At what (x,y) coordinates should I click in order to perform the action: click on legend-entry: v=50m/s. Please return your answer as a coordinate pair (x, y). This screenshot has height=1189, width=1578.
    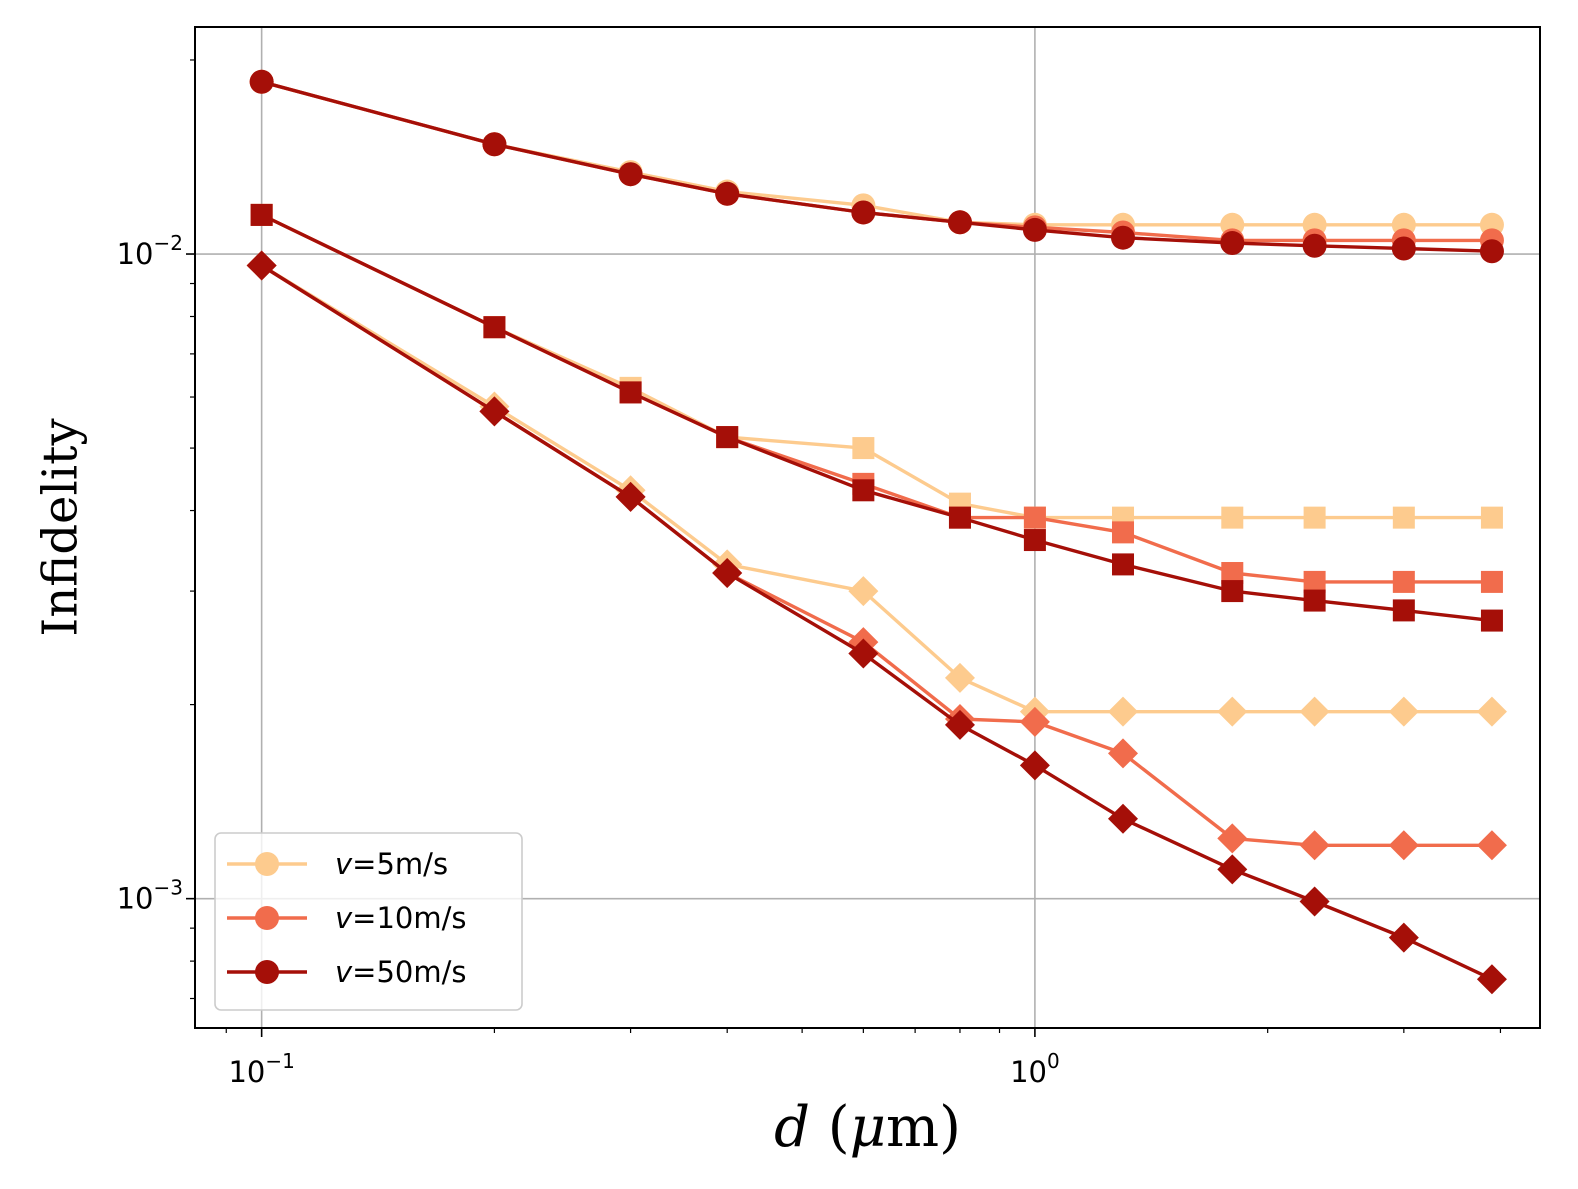
    Looking at the image, I should click on (347, 972).